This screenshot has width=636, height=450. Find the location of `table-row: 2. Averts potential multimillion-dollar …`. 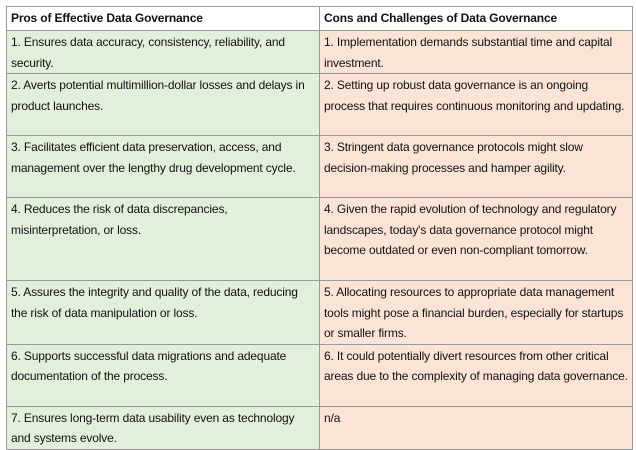

table-row: 2. Averts potential multimillion-dollar … is located at coordinates (319, 104).